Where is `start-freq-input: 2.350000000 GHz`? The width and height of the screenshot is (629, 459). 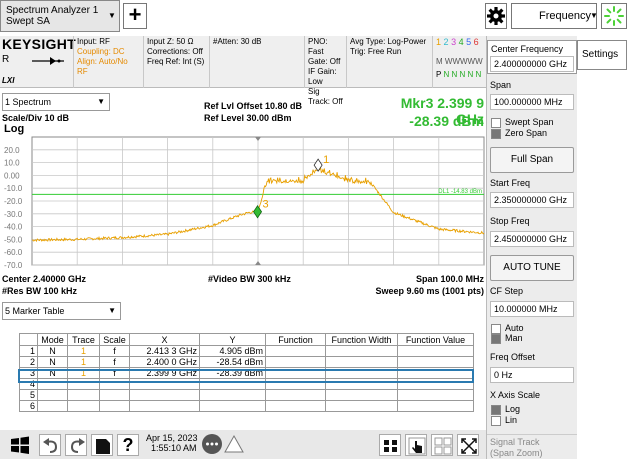 start-freq-input: 2.350000000 GHz is located at coordinates (532, 200).